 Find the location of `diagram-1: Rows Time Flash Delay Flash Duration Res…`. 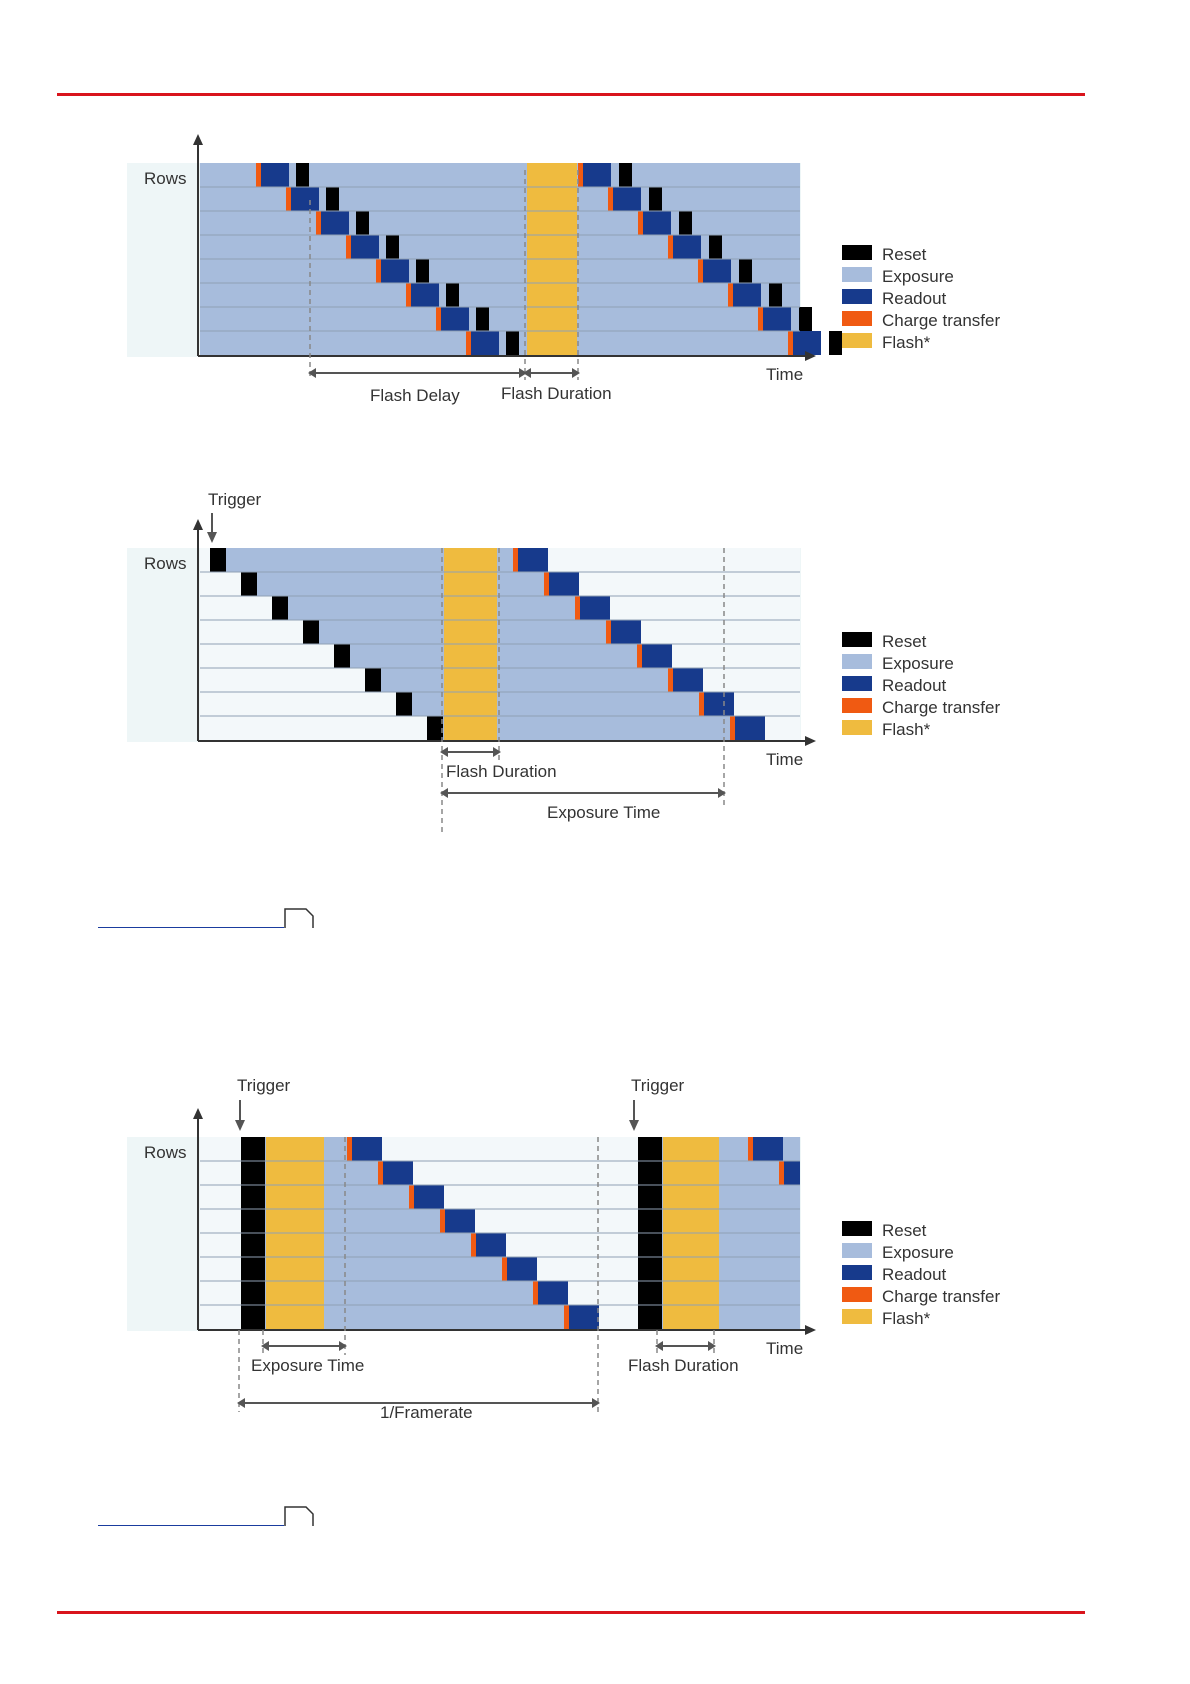

diagram-1: Rows Time Flash Delay Flash Duration Res… is located at coordinates (563, 269).